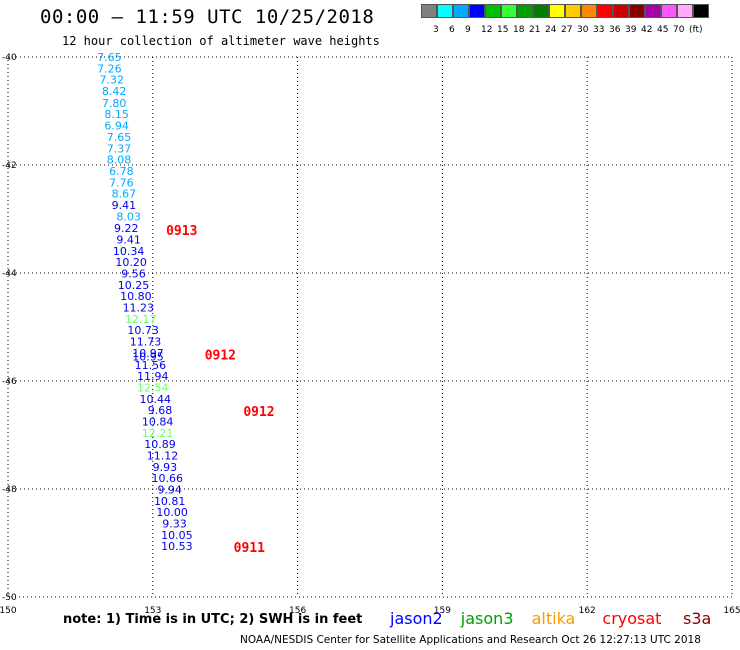 This screenshot has width=740, height=650. I want to click on swh-data-label: 11.73, so click(146, 342).